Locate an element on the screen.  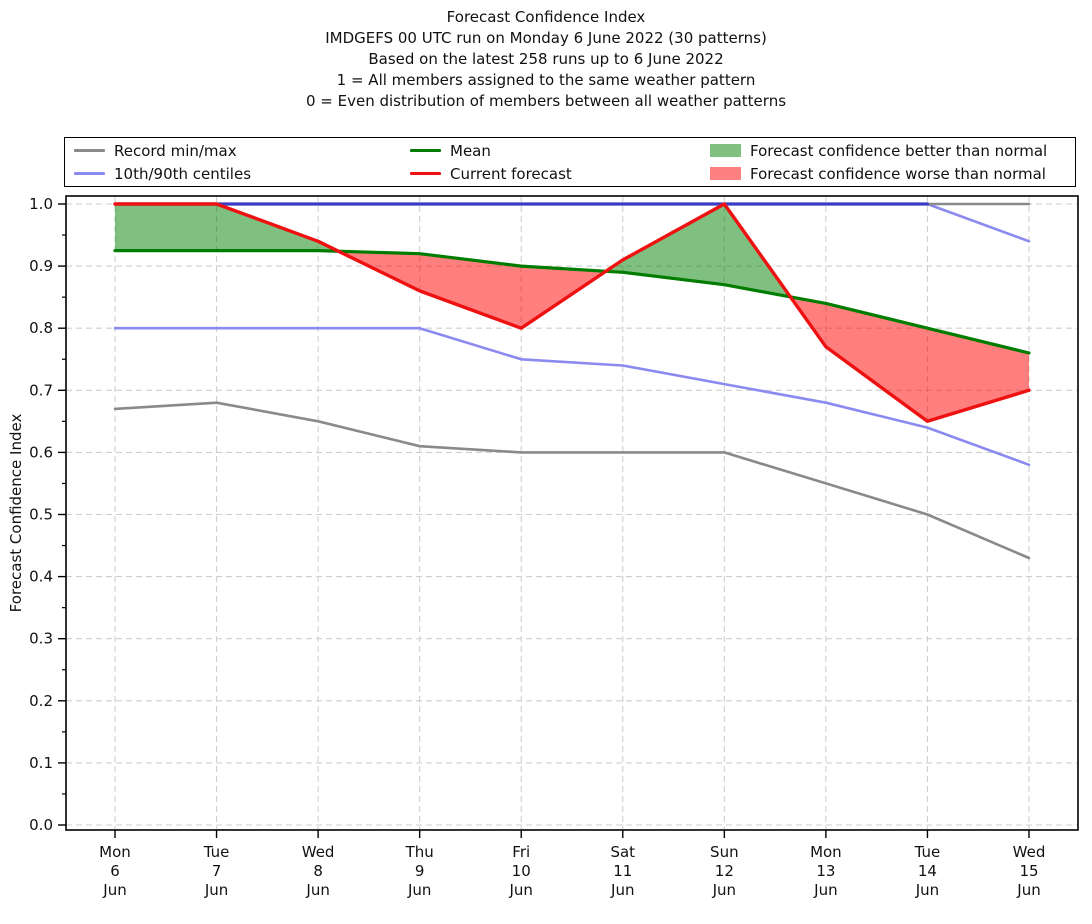
y-tick-label: 0.5 is located at coordinates (41, 515).